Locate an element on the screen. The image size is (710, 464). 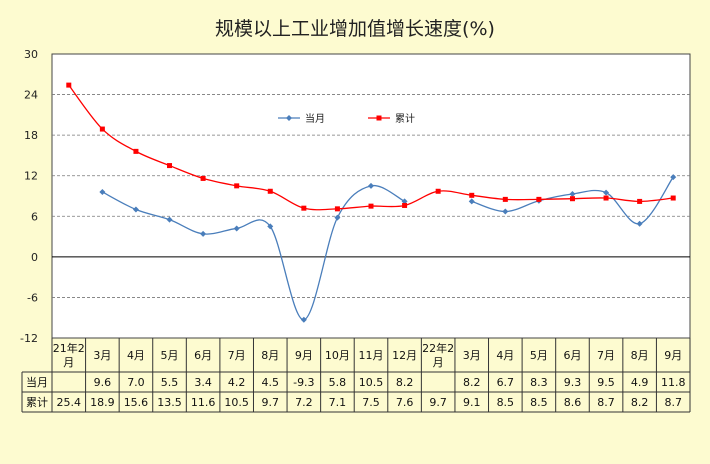
category-label: 8月 is located at coordinates (270, 355).